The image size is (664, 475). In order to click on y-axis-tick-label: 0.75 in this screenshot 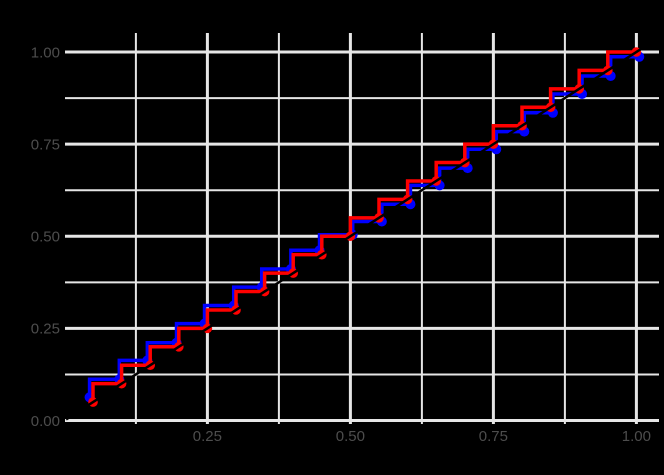, I will do `click(45, 144)`.